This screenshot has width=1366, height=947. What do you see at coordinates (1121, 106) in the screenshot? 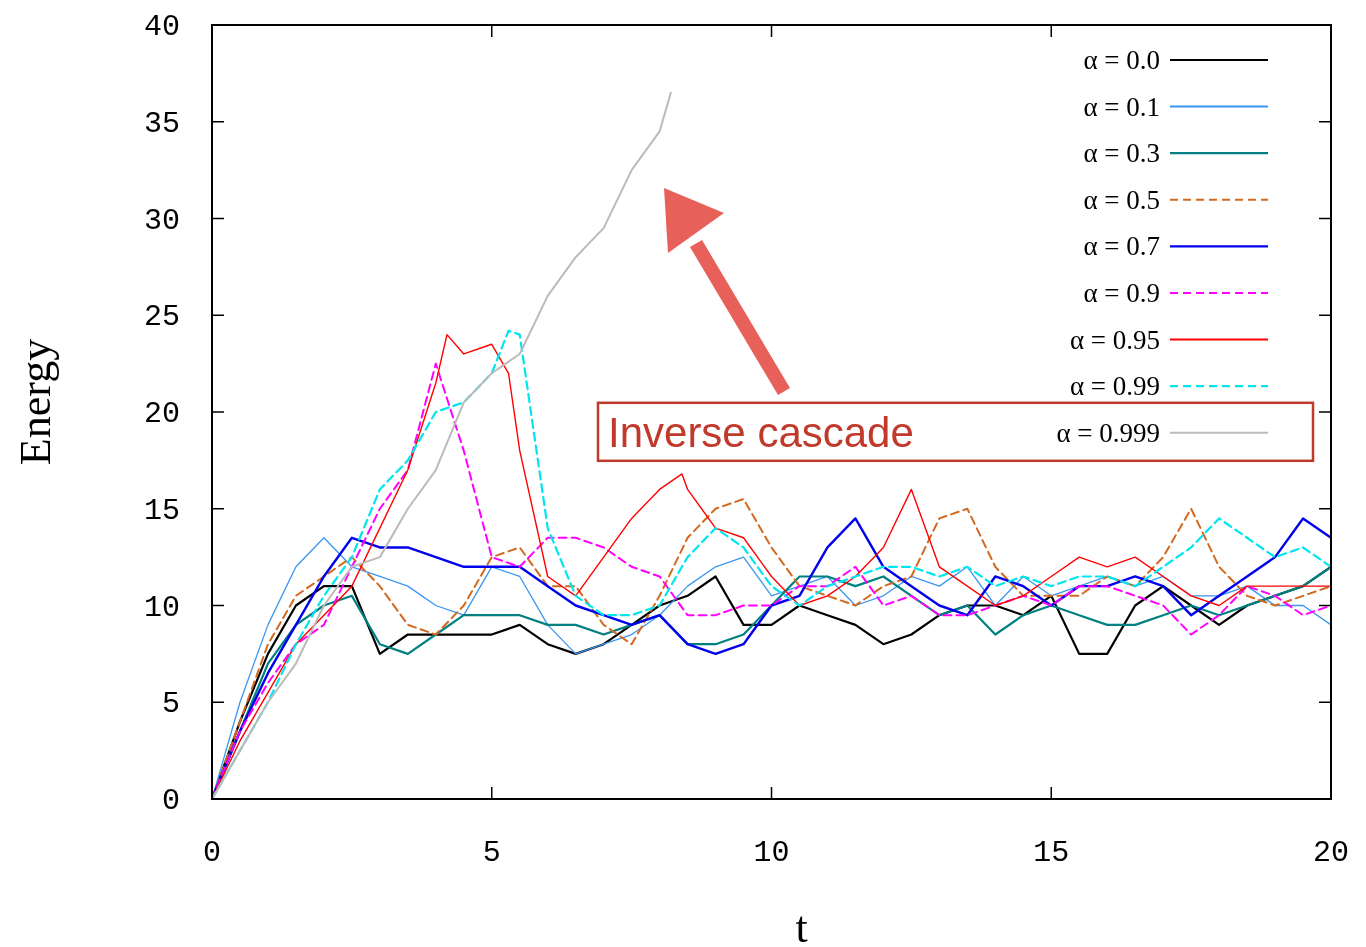
I see `legend-label: α = 0.1` at bounding box center [1121, 106].